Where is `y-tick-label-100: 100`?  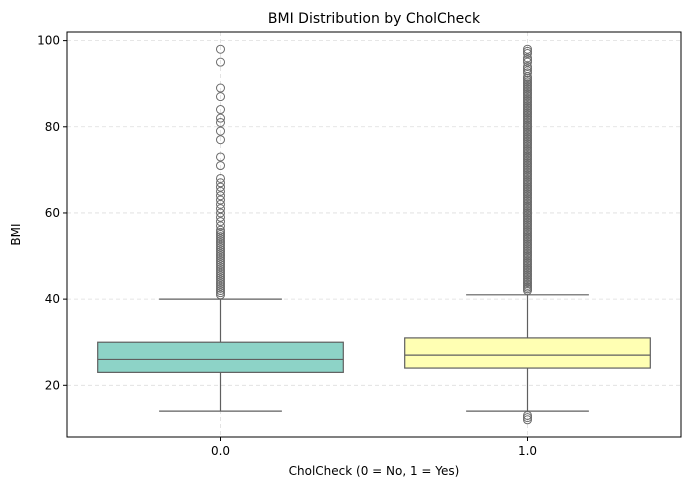 y-tick-label-100: 100 is located at coordinates (48, 41).